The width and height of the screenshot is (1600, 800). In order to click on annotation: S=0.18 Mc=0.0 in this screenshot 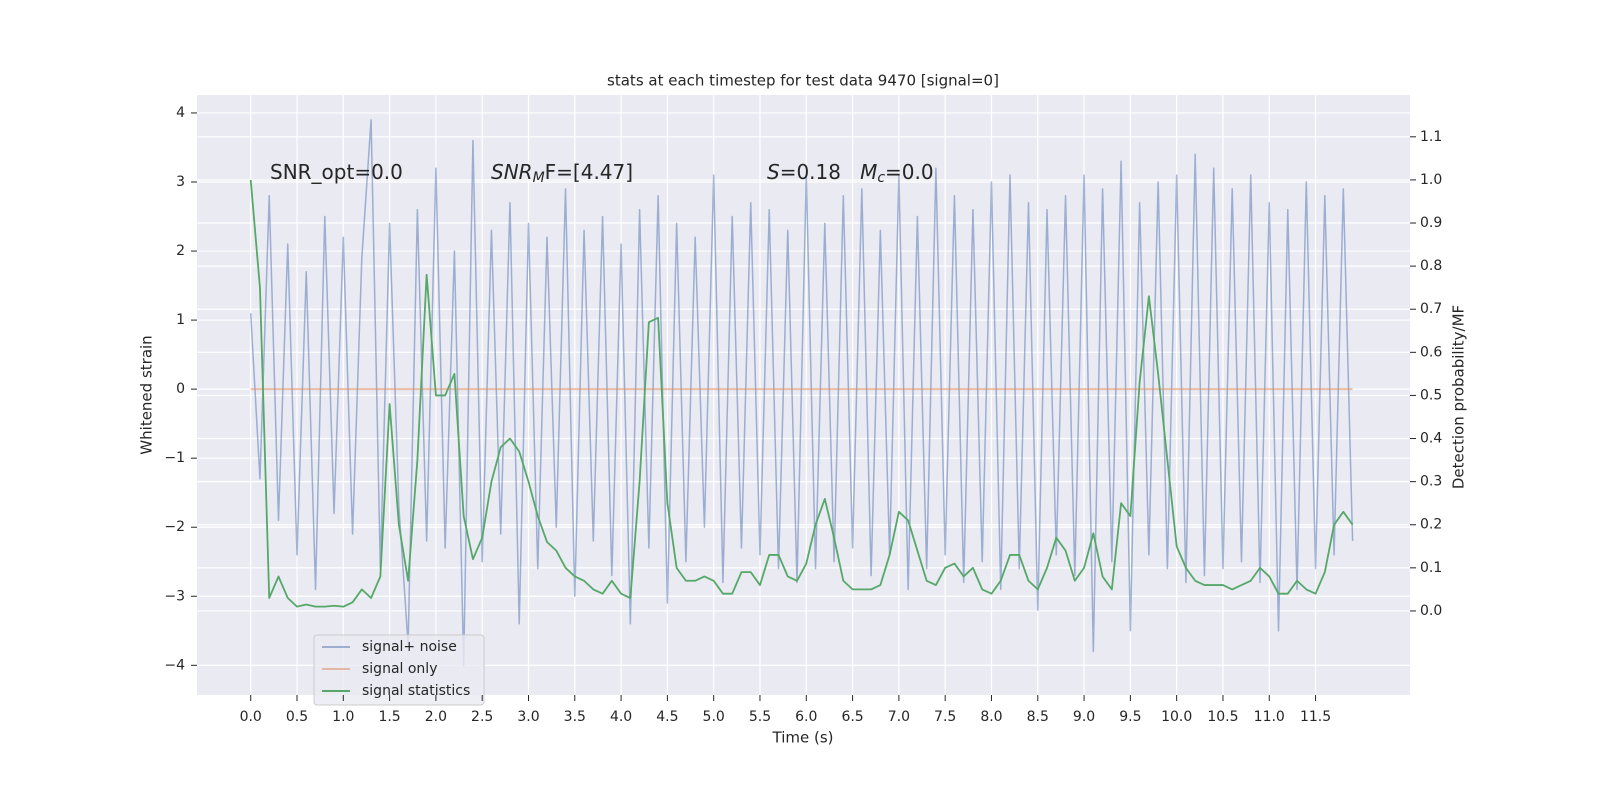, I will do `click(850, 173)`.